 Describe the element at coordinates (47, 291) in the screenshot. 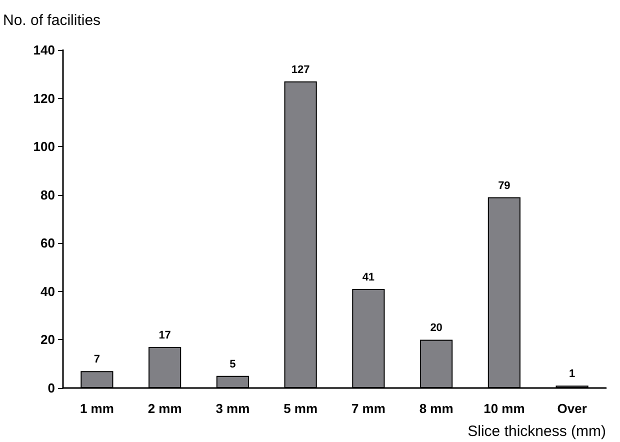

I see `y-tick-label: 40` at that location.